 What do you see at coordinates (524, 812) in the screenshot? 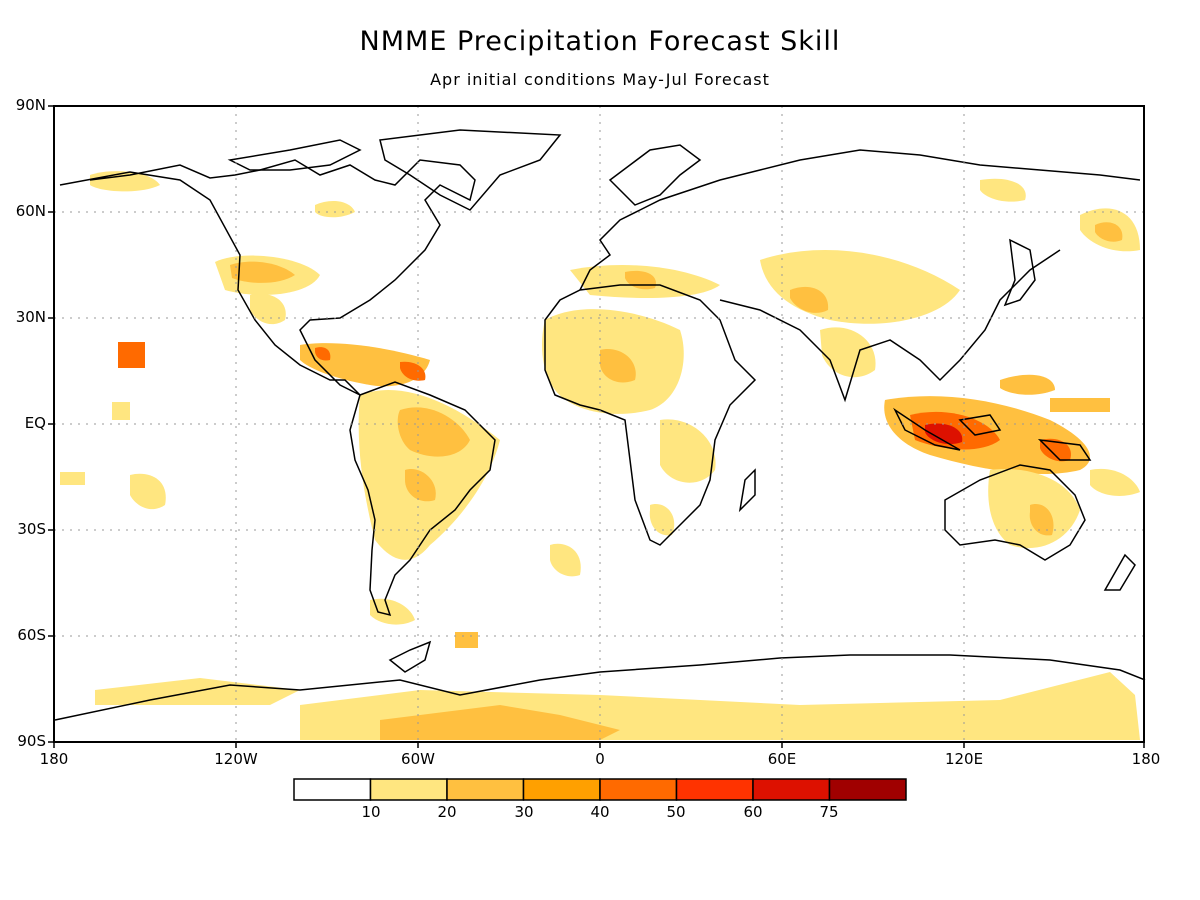
I see `colorbar-label-30: 30` at bounding box center [524, 812].